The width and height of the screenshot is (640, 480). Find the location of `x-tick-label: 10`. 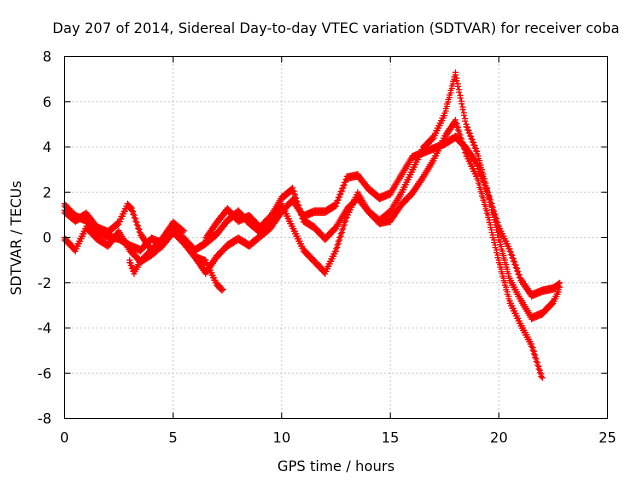

x-tick-label: 10 is located at coordinates (282, 439).